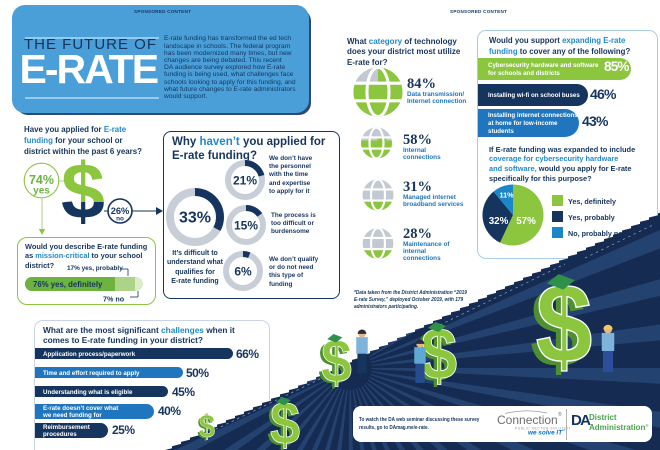  Describe the element at coordinates (526, 221) in the screenshot. I see `svg-text: 57%` at that location.